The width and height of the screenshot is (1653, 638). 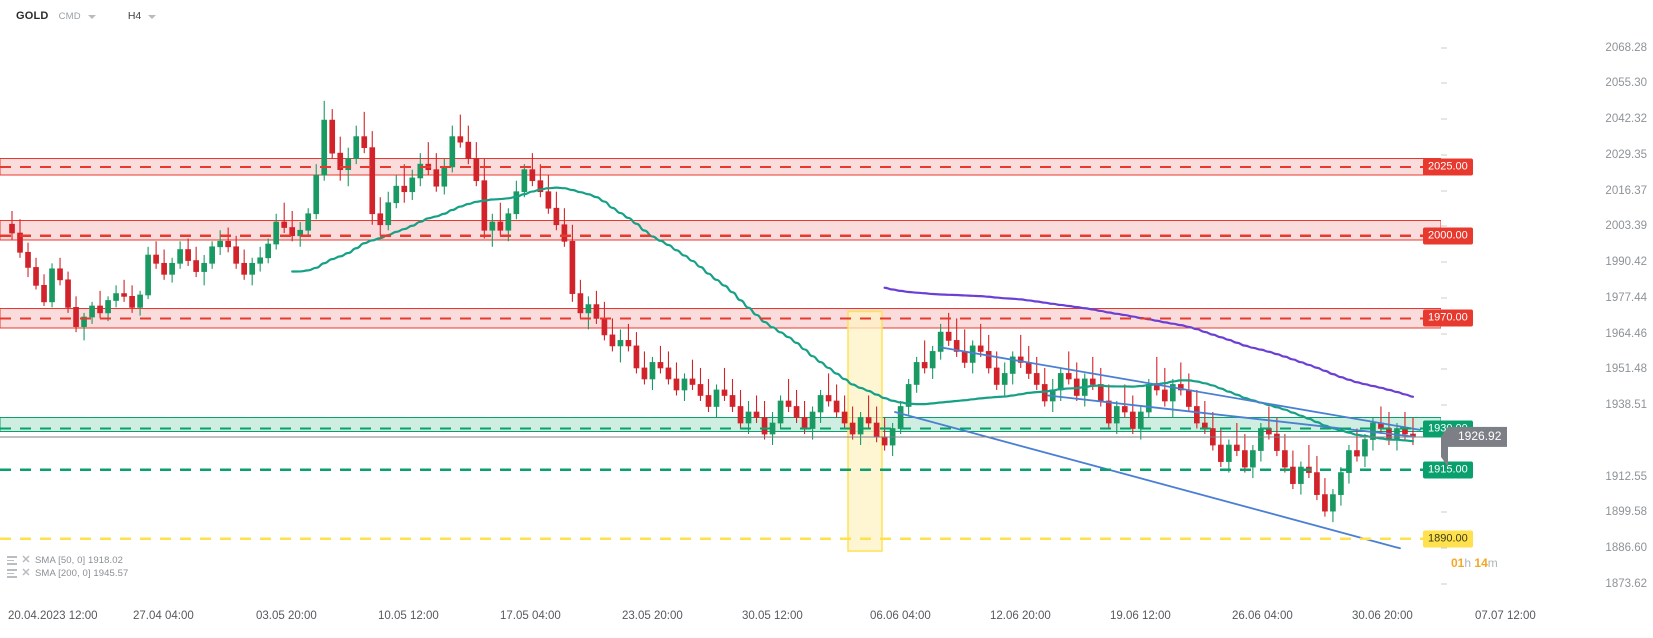 I want to click on price-alert-badge: 1970.00, so click(x=1448, y=318).